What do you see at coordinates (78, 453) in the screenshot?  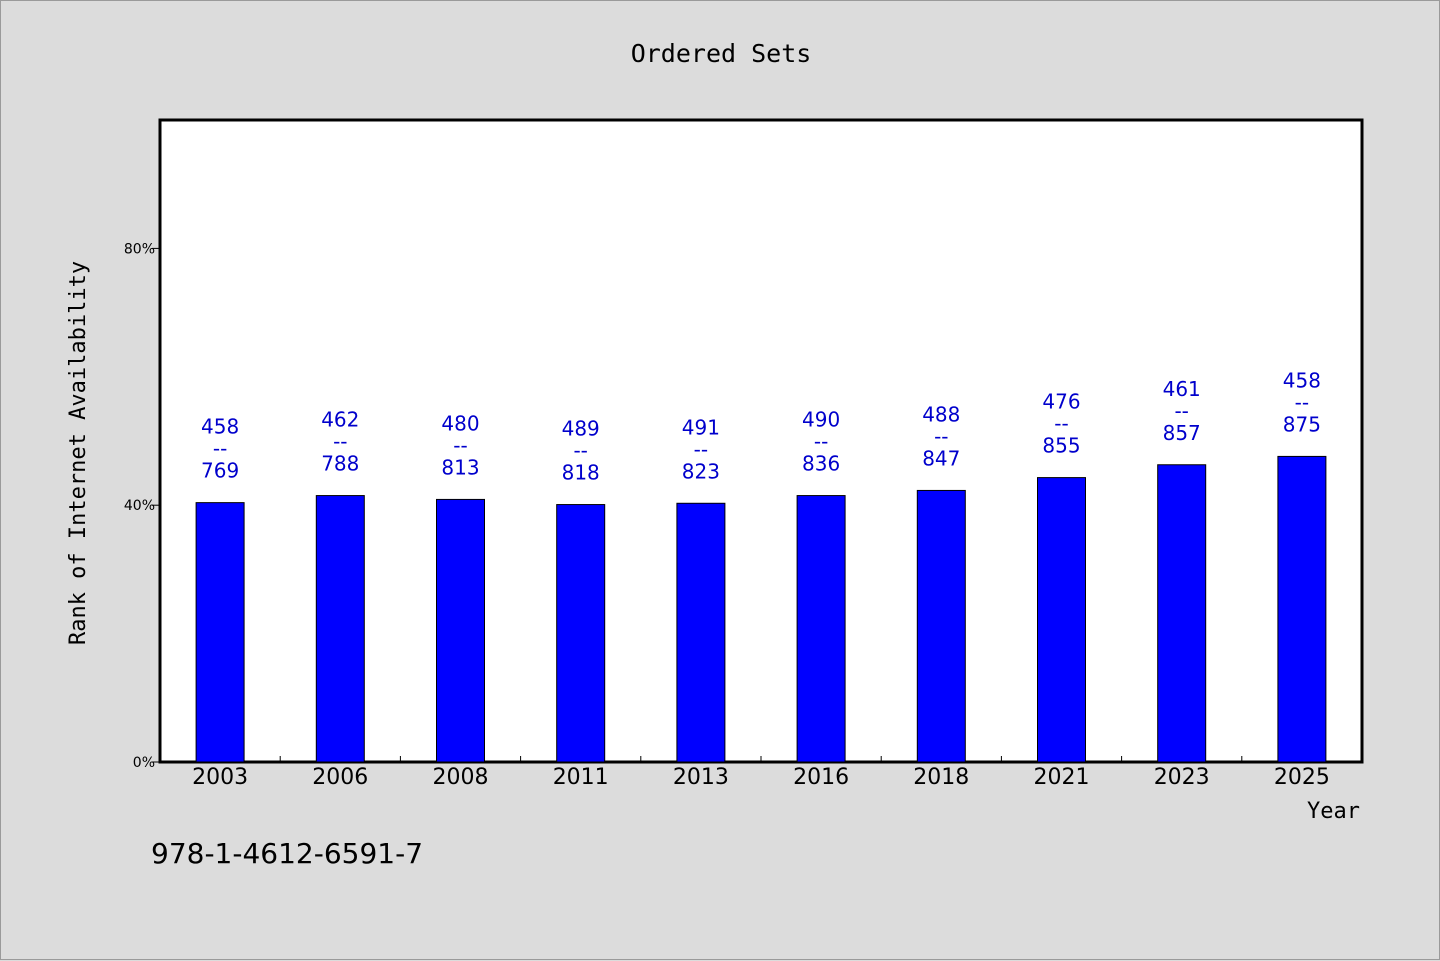 I see `y-axis-title: Rank of Internet Availability` at bounding box center [78, 453].